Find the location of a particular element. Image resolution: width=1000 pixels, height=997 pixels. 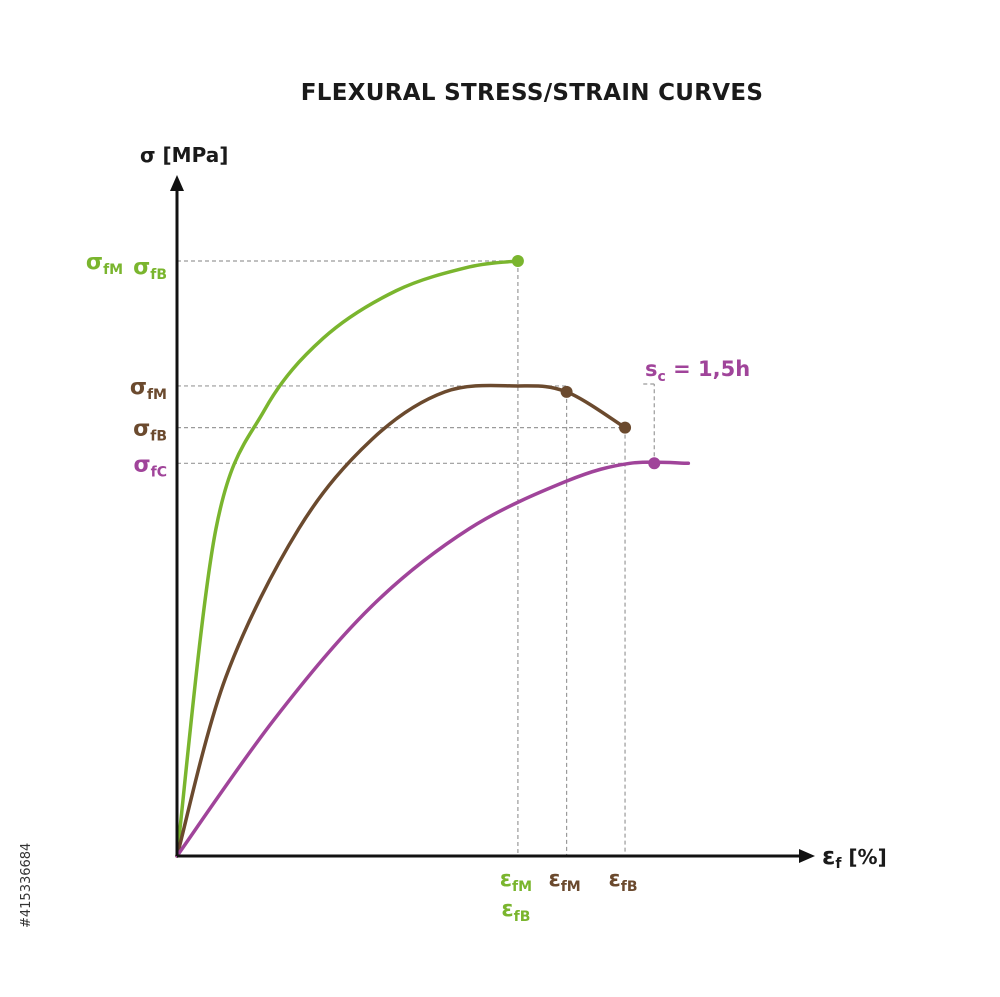

watermark-id: #415336684 is located at coordinates (26, 885).